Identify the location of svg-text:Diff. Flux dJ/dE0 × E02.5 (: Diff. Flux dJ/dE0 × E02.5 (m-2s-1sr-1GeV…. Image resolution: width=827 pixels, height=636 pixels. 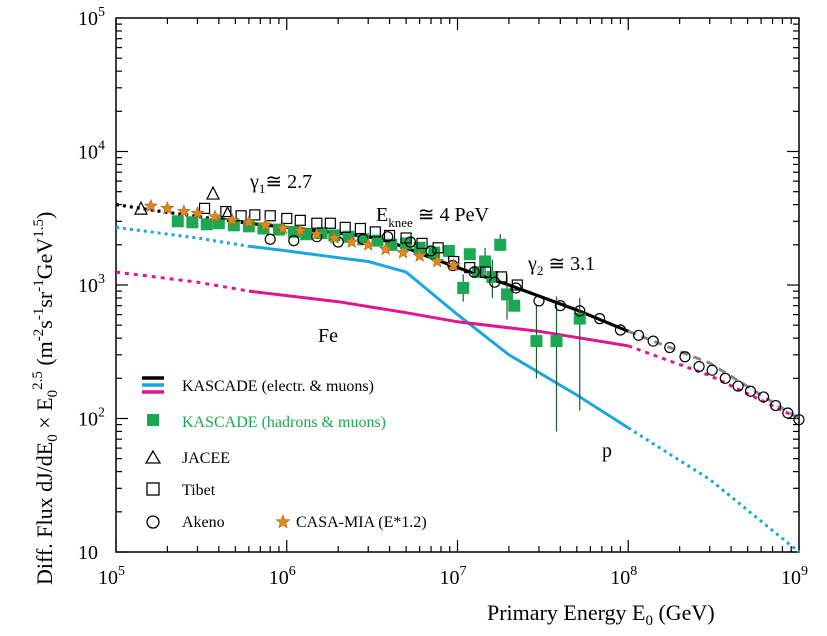
(45, 398).